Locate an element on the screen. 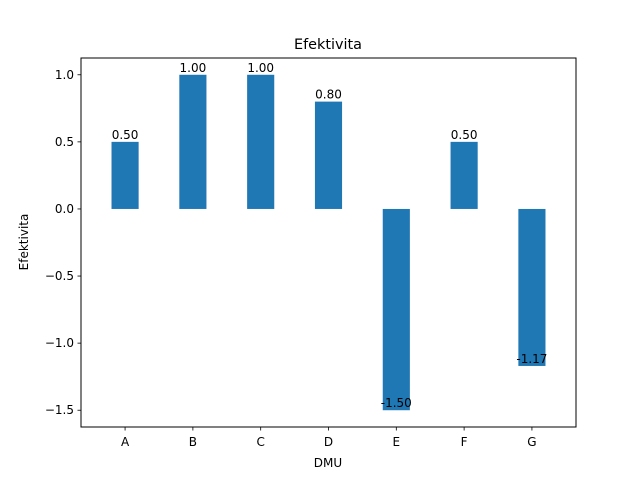  x-tick-label: A is located at coordinates (125, 442).